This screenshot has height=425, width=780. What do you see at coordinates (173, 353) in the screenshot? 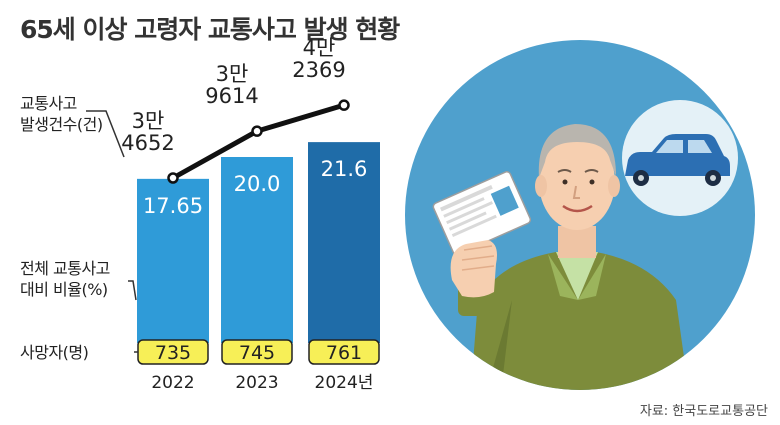
I see `deaths-value-label: 735` at bounding box center [173, 353].